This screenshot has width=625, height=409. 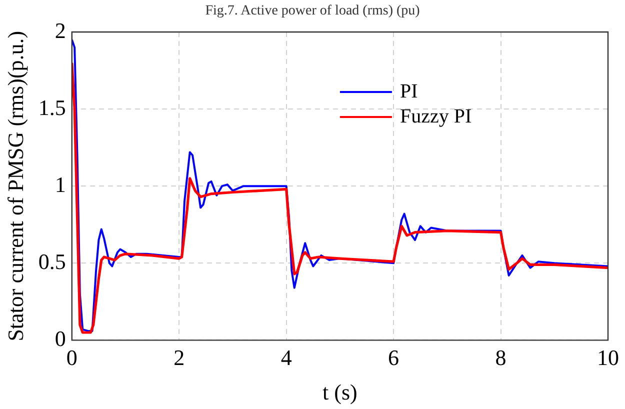 I want to click on x-tick-label: 10, so click(x=608, y=357).